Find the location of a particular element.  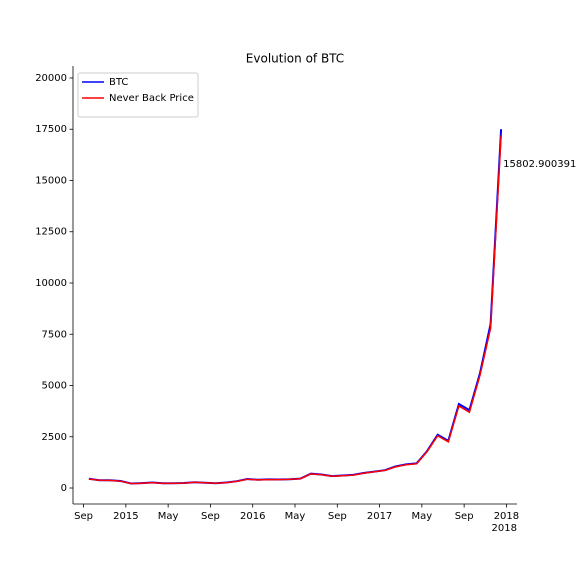

x-tick-label: 2015 is located at coordinates (125, 516).